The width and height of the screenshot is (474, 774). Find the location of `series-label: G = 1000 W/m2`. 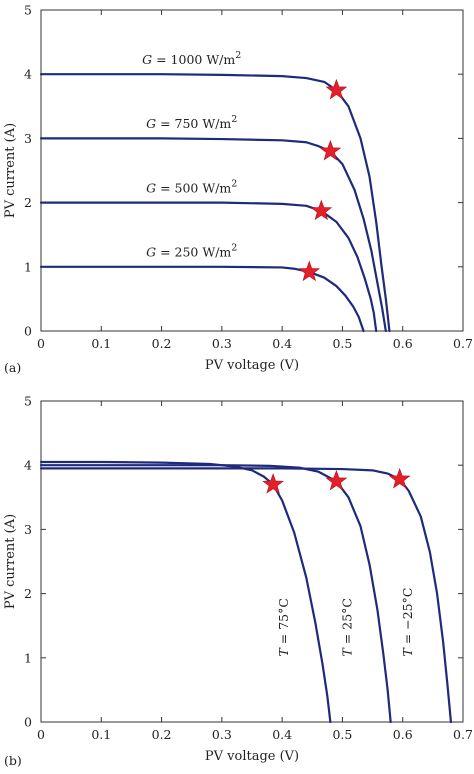

series-label: G = 1000 W/m2 is located at coordinates (191, 58).